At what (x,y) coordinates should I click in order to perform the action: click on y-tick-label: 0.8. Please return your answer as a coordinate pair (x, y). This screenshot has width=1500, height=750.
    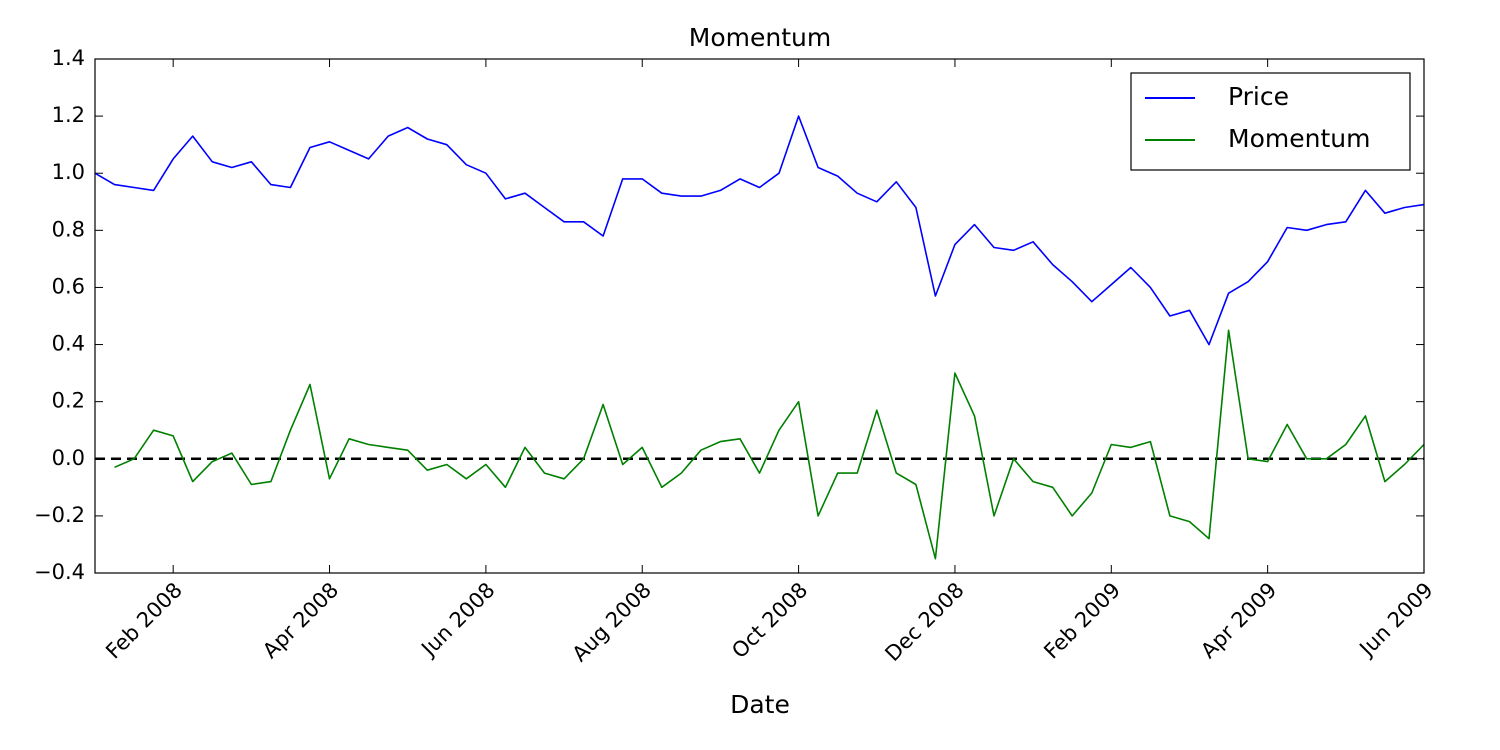
    Looking at the image, I should click on (68, 229).